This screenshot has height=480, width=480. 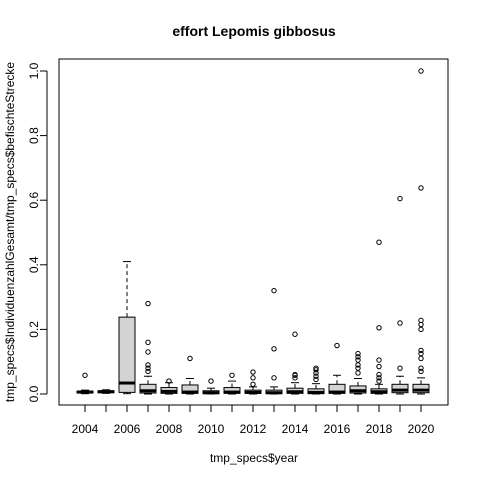 I want to click on x-axis: 2004 2006 2008 2010 2012 2014 2016 2018 2020, so click(x=253, y=420).